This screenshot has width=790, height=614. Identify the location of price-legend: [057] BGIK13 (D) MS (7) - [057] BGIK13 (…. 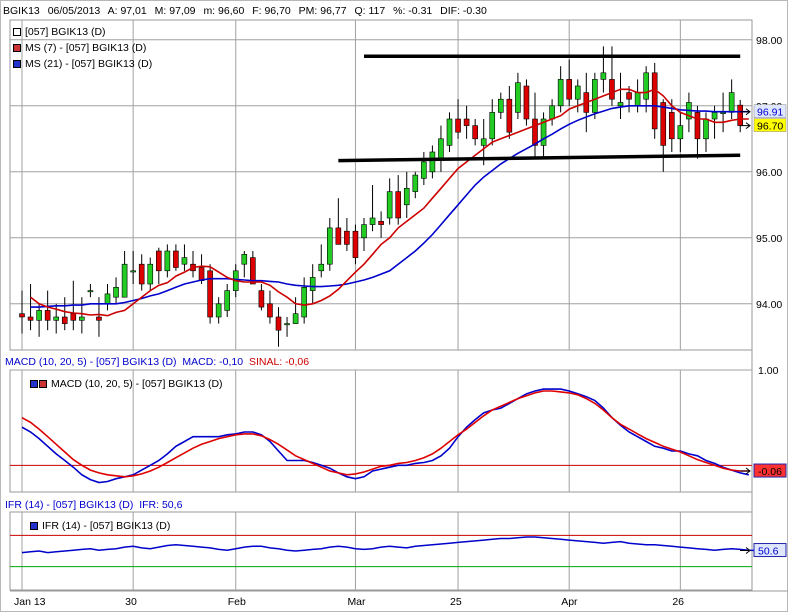
(82, 48).